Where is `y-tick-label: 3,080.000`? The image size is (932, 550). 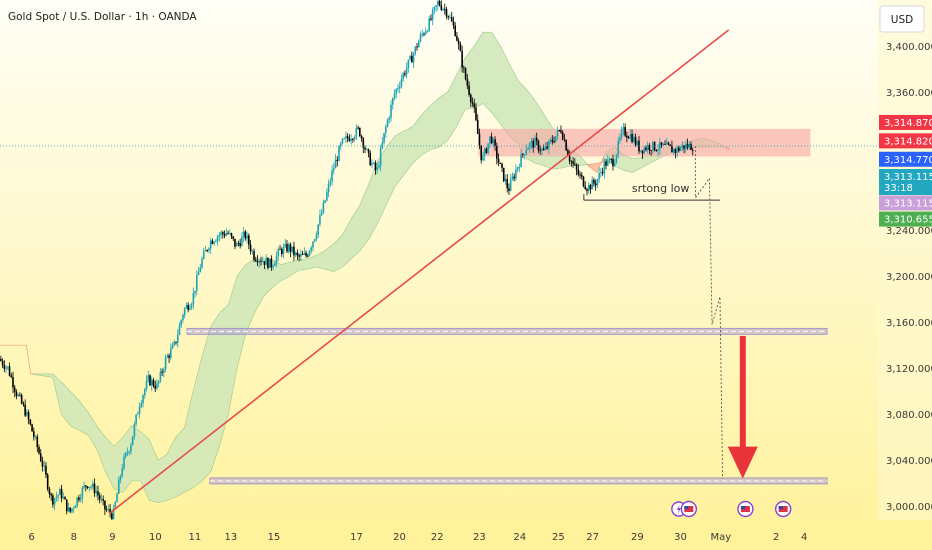 y-tick-label: 3,080.000 is located at coordinates (909, 415).